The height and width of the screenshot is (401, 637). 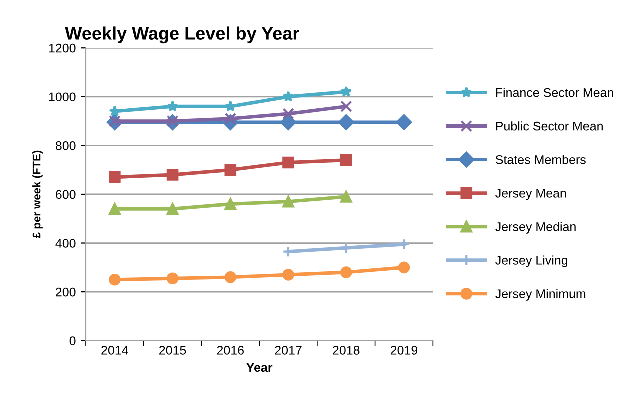 What do you see at coordinates (404, 350) in the screenshot?
I see `x-tick-label: 2019` at bounding box center [404, 350].